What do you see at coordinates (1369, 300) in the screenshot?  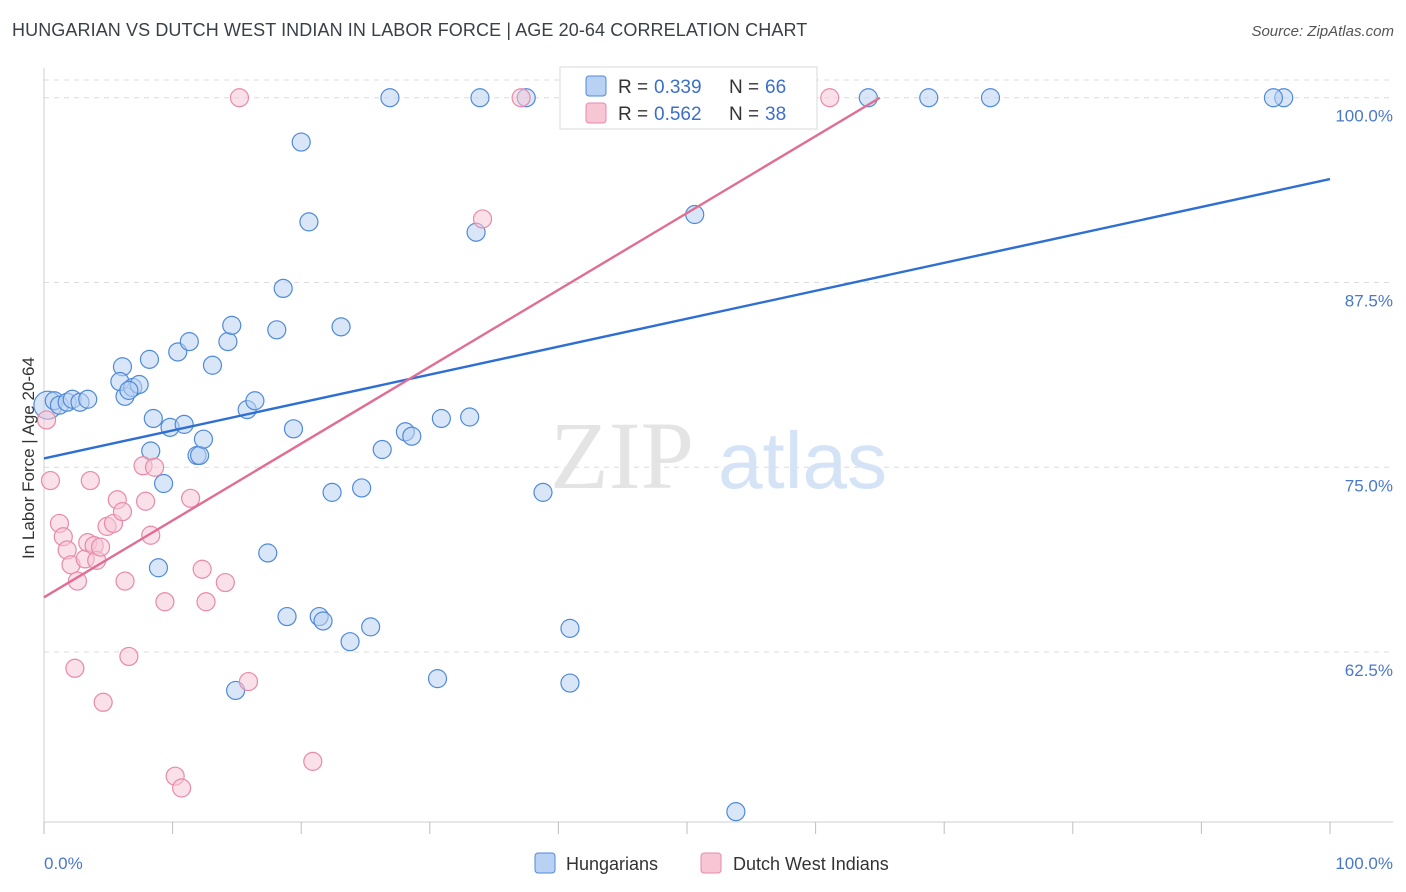 I see `y-tick-label-1: 87.5%` at bounding box center [1369, 300].